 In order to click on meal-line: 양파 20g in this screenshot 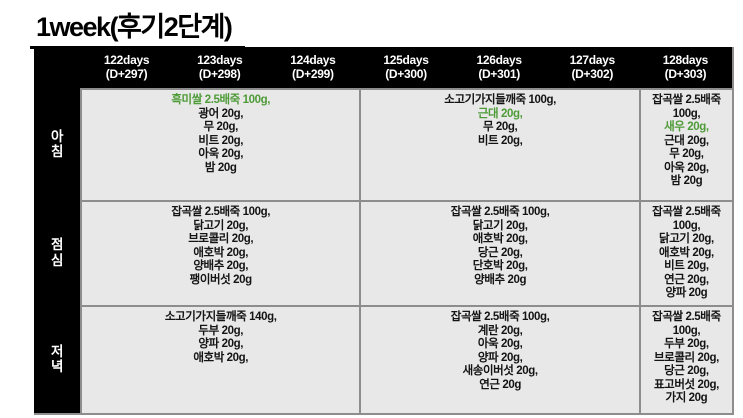, I will do `click(686, 293)`.